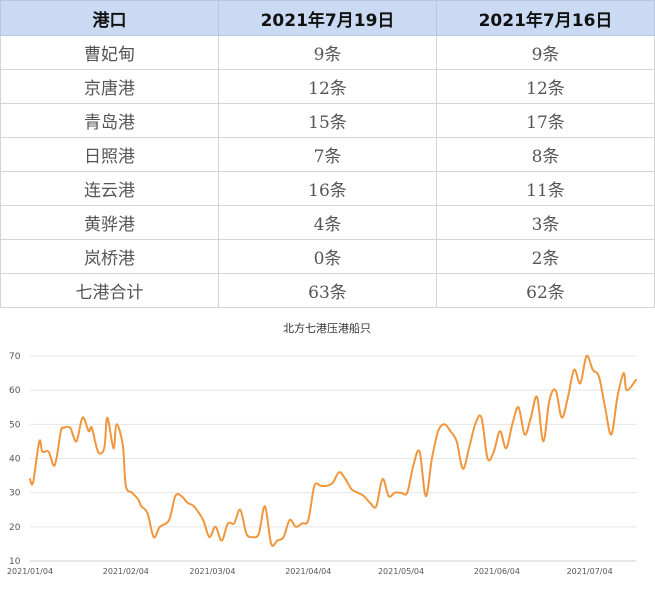 The width and height of the screenshot is (655, 595). I want to click on y-tick-label: 20, so click(15, 528).